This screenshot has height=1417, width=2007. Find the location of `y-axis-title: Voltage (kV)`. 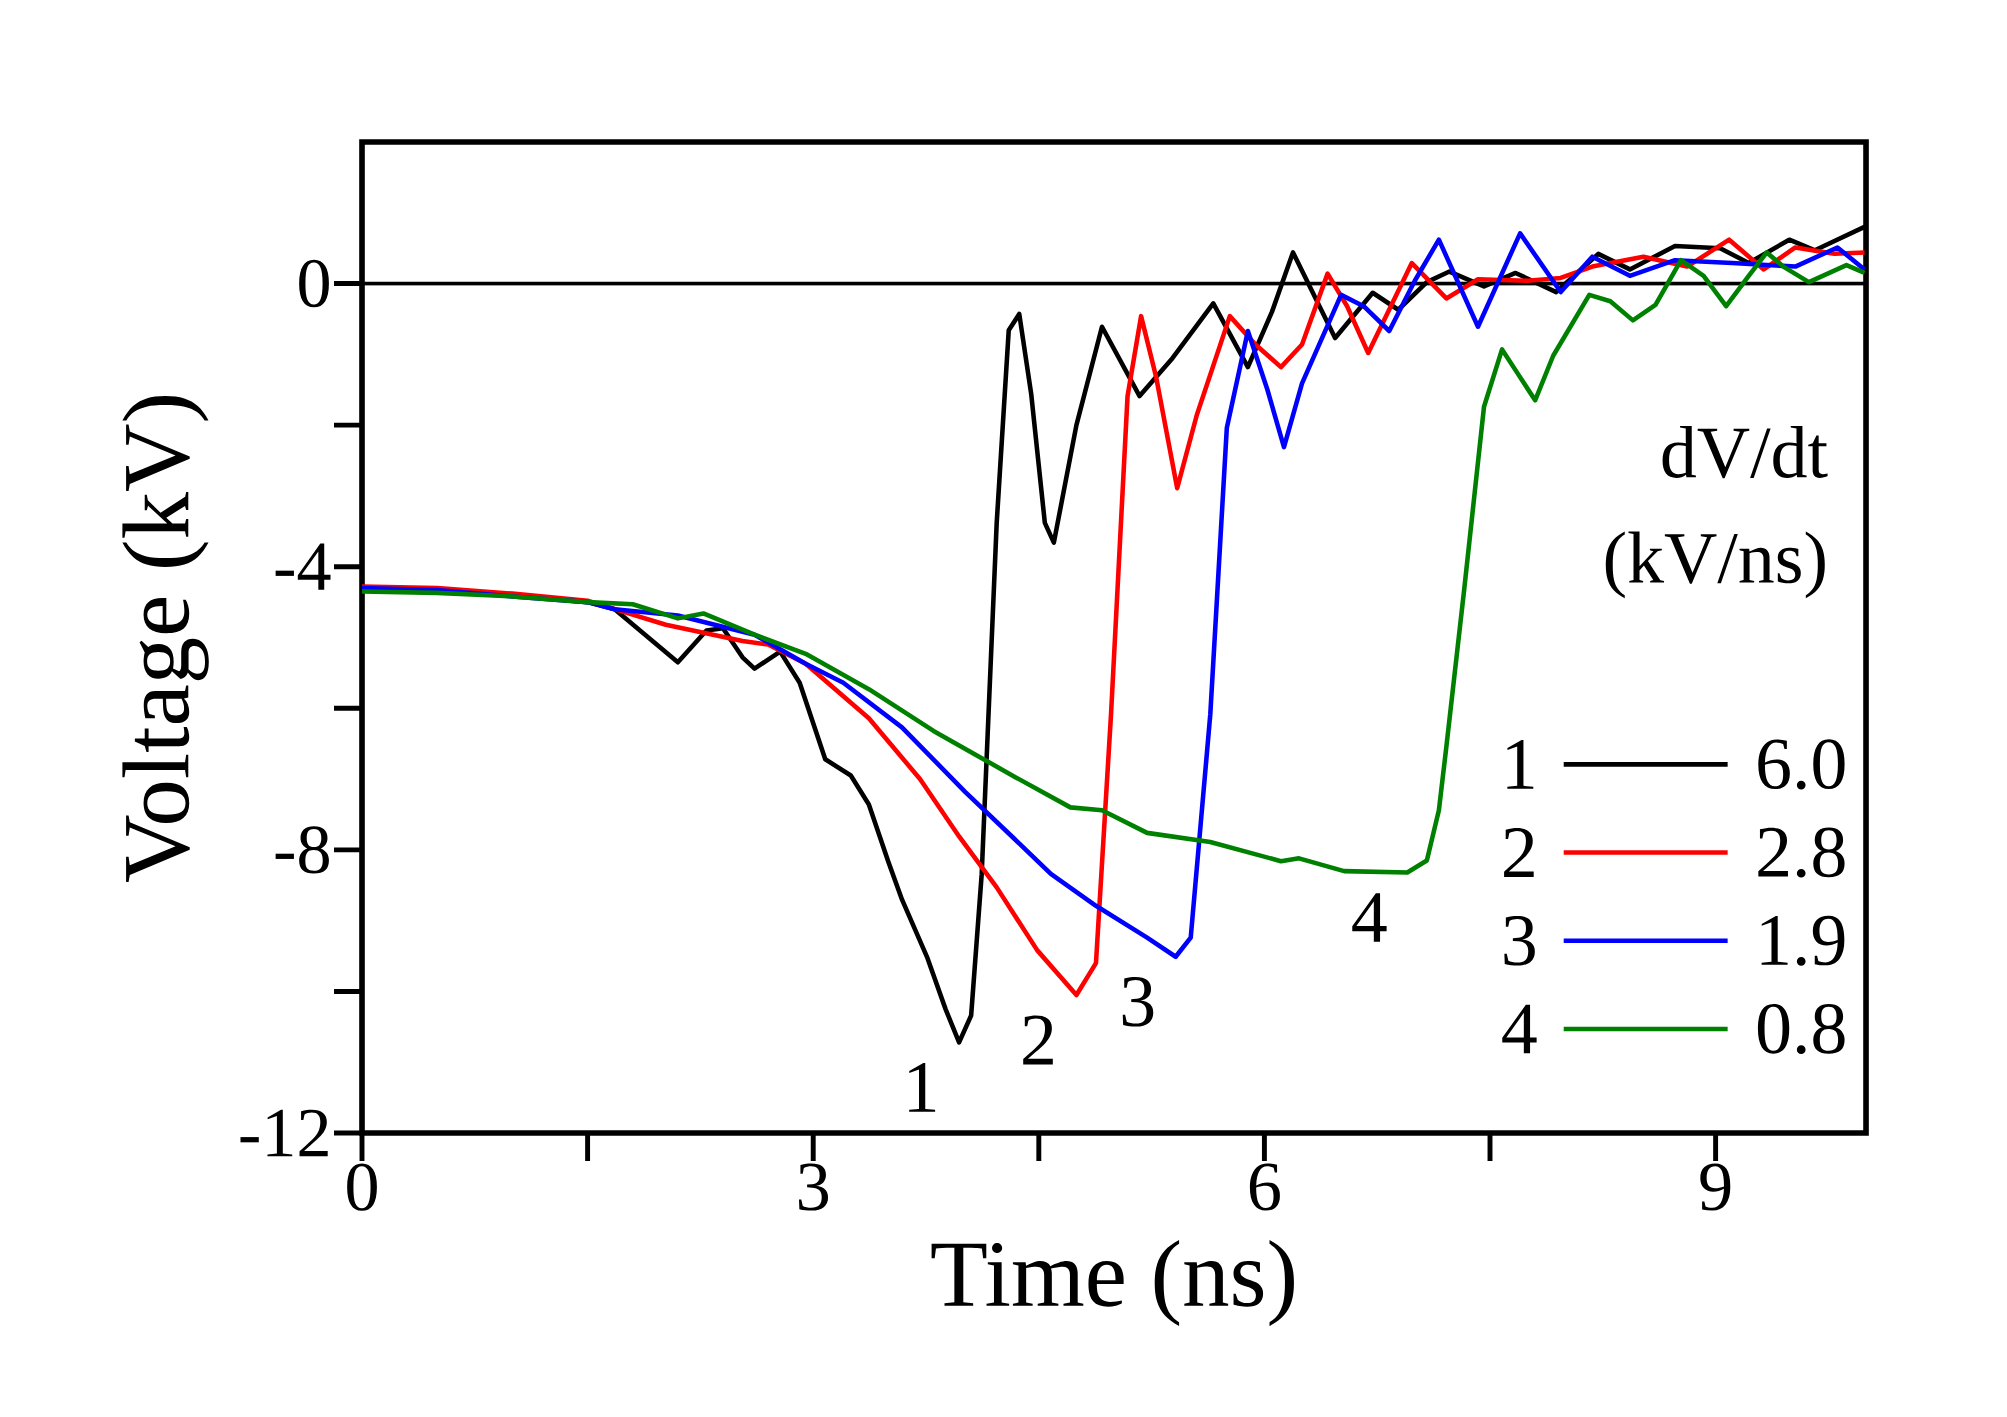

y-axis-title: Voltage (kV) is located at coordinates (165, 639).